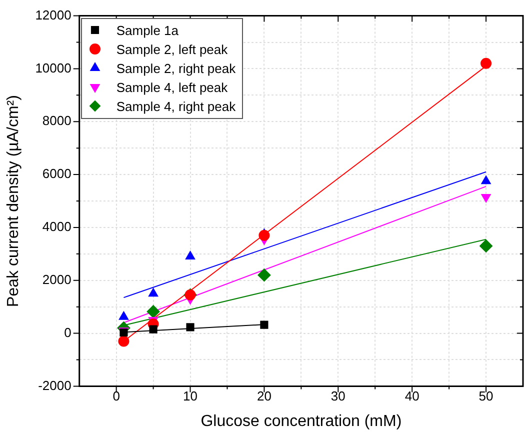  Describe the element at coordinates (486, 396) in the screenshot. I see `x-tick-label: 50` at that location.